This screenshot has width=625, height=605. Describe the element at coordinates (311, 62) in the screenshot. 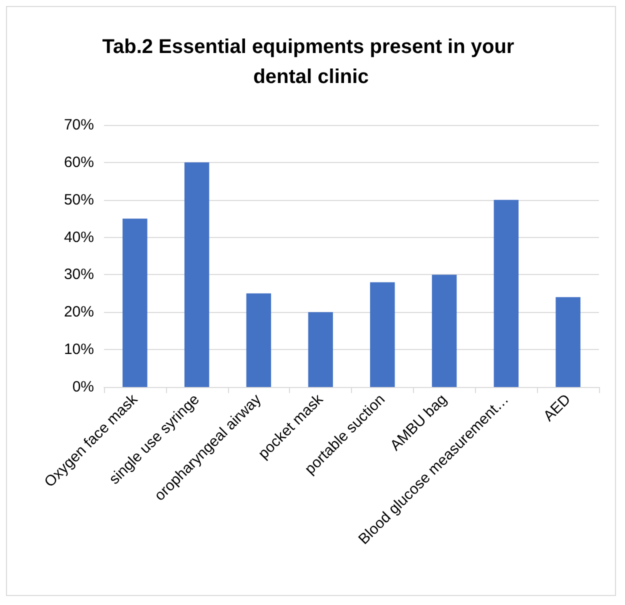

I see `chart-title: Tab.2 Essential equipments present in your dental clinic` at that location.